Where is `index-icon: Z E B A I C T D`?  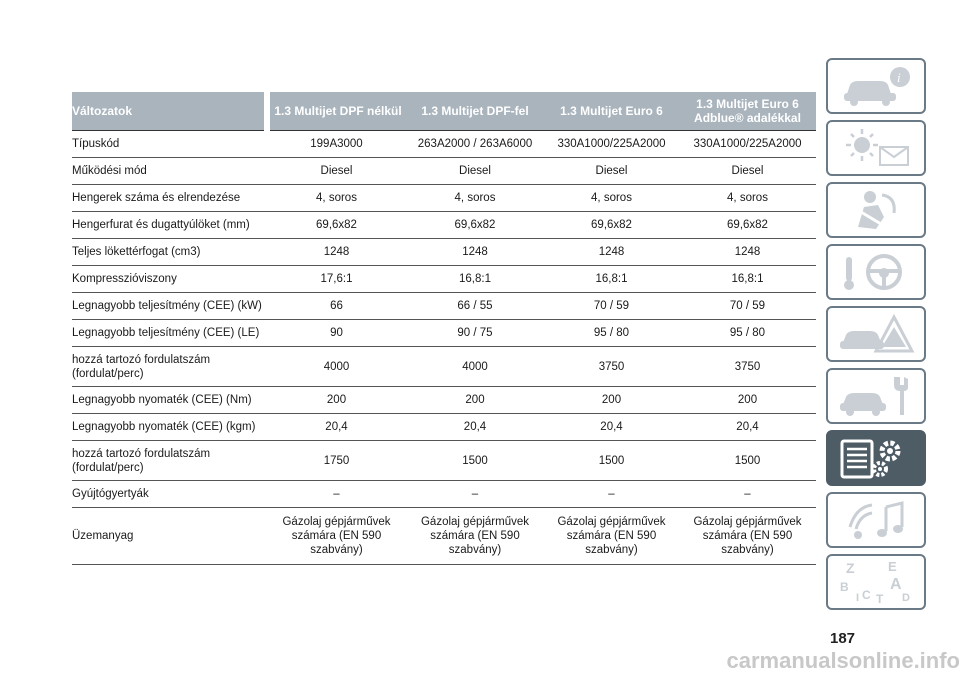 index-icon: Z E B A I C T D is located at coordinates (875, 582).